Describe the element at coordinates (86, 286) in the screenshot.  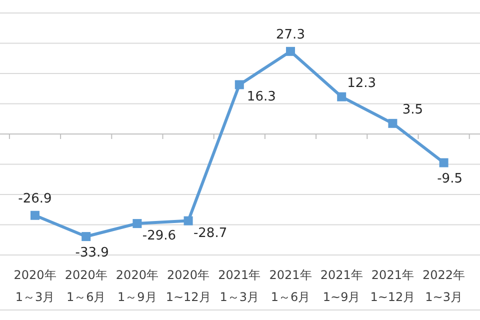
I see `x-tick-label: 2020年 1～6月` at that location.